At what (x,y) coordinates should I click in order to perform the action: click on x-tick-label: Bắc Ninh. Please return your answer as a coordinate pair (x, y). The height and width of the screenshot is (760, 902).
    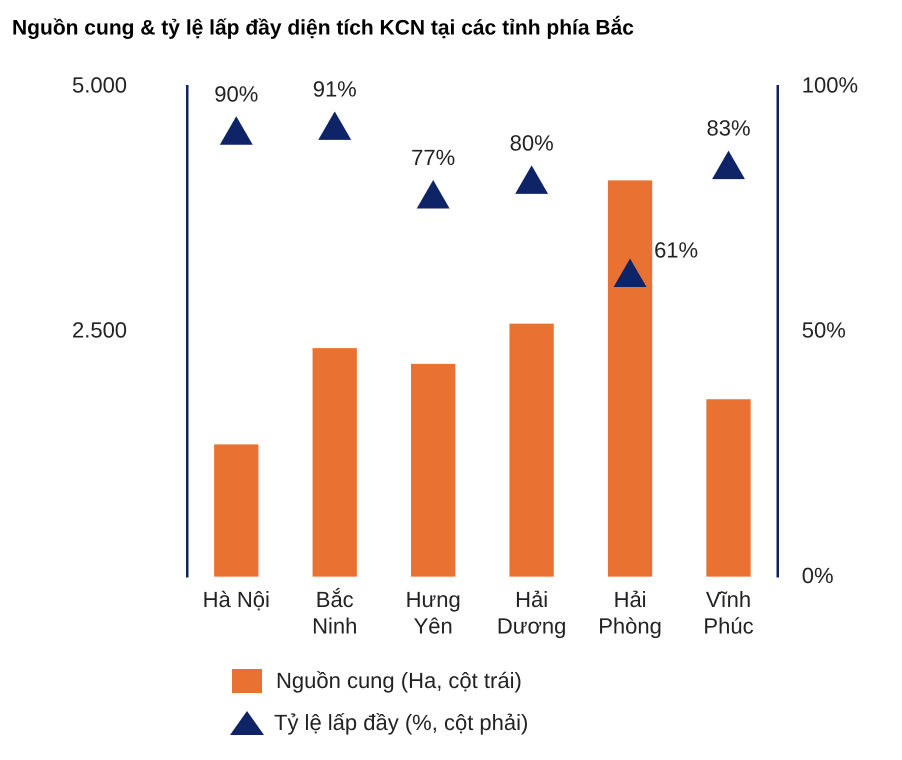
    Looking at the image, I should click on (335, 612).